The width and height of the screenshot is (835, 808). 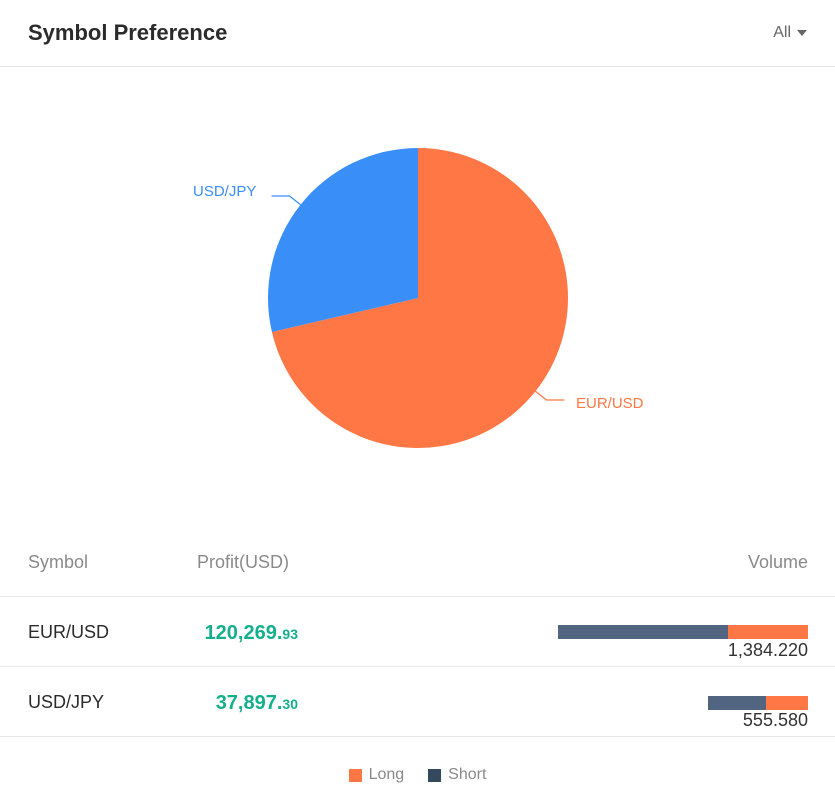 I want to click on filter-label: All, so click(x=782, y=32).